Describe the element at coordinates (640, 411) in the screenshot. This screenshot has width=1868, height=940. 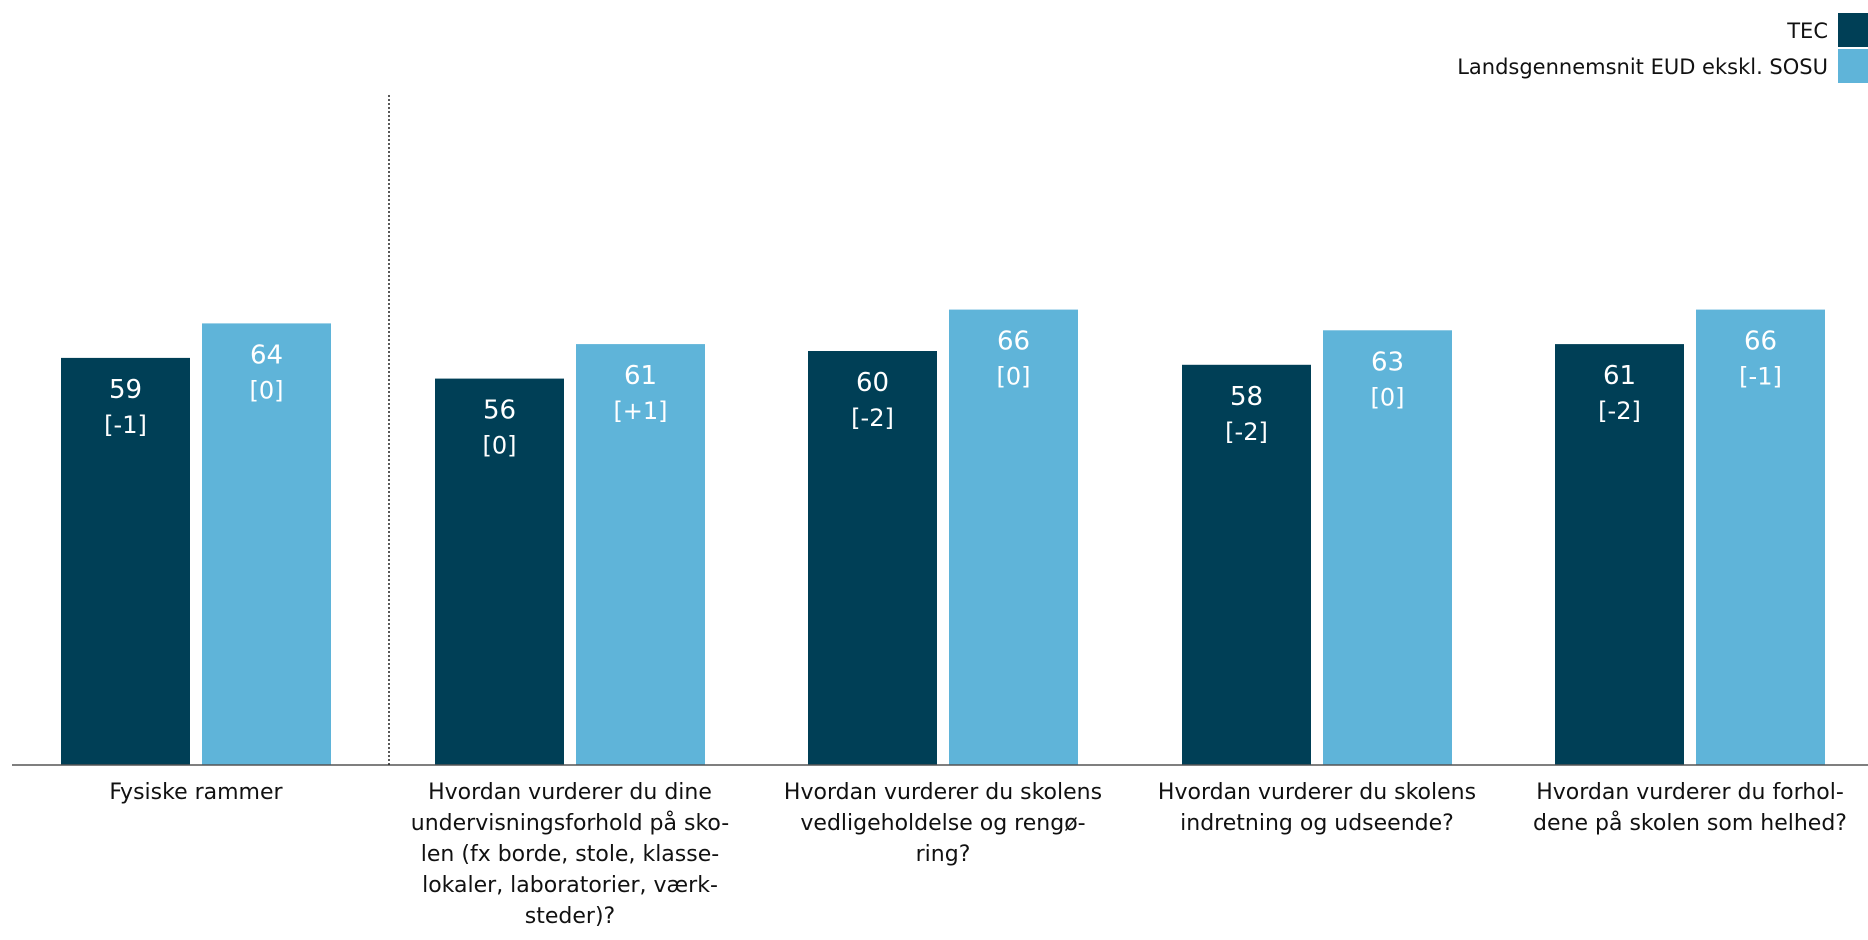
I see `bar-change-label: [+1]` at that location.